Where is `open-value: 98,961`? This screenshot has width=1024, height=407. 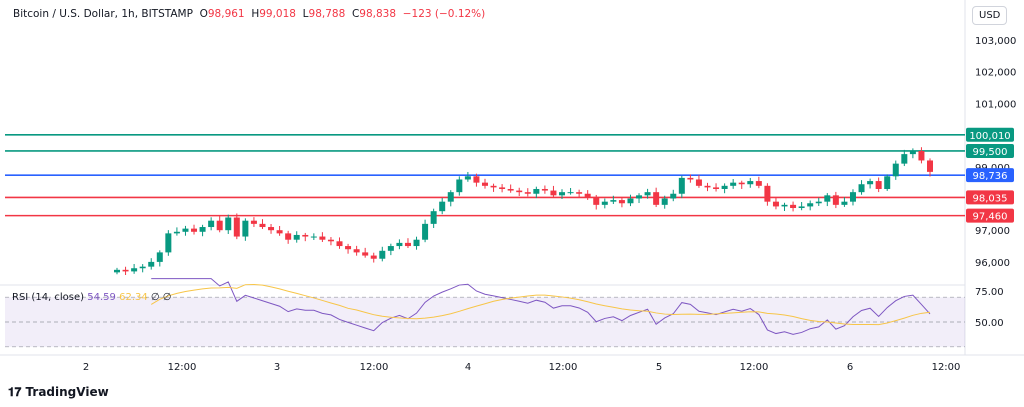 open-value: 98,961 is located at coordinates (226, 14).